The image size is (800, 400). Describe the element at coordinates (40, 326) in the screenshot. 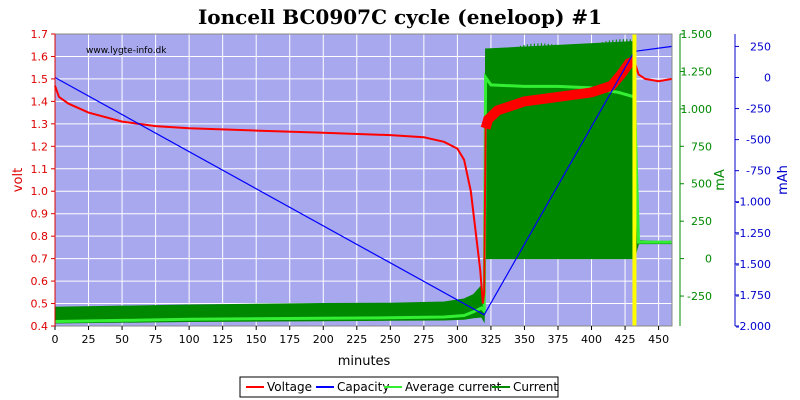

I see `y-tick-label-voltage: 0.4` at that location.